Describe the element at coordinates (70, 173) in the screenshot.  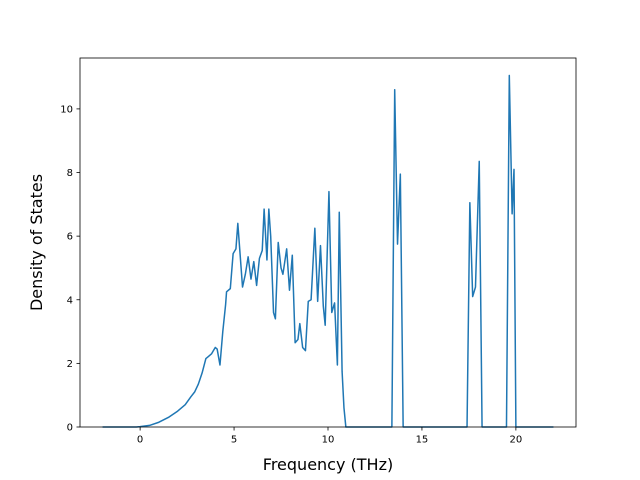
I see `y-tick-label: 8` at that location.